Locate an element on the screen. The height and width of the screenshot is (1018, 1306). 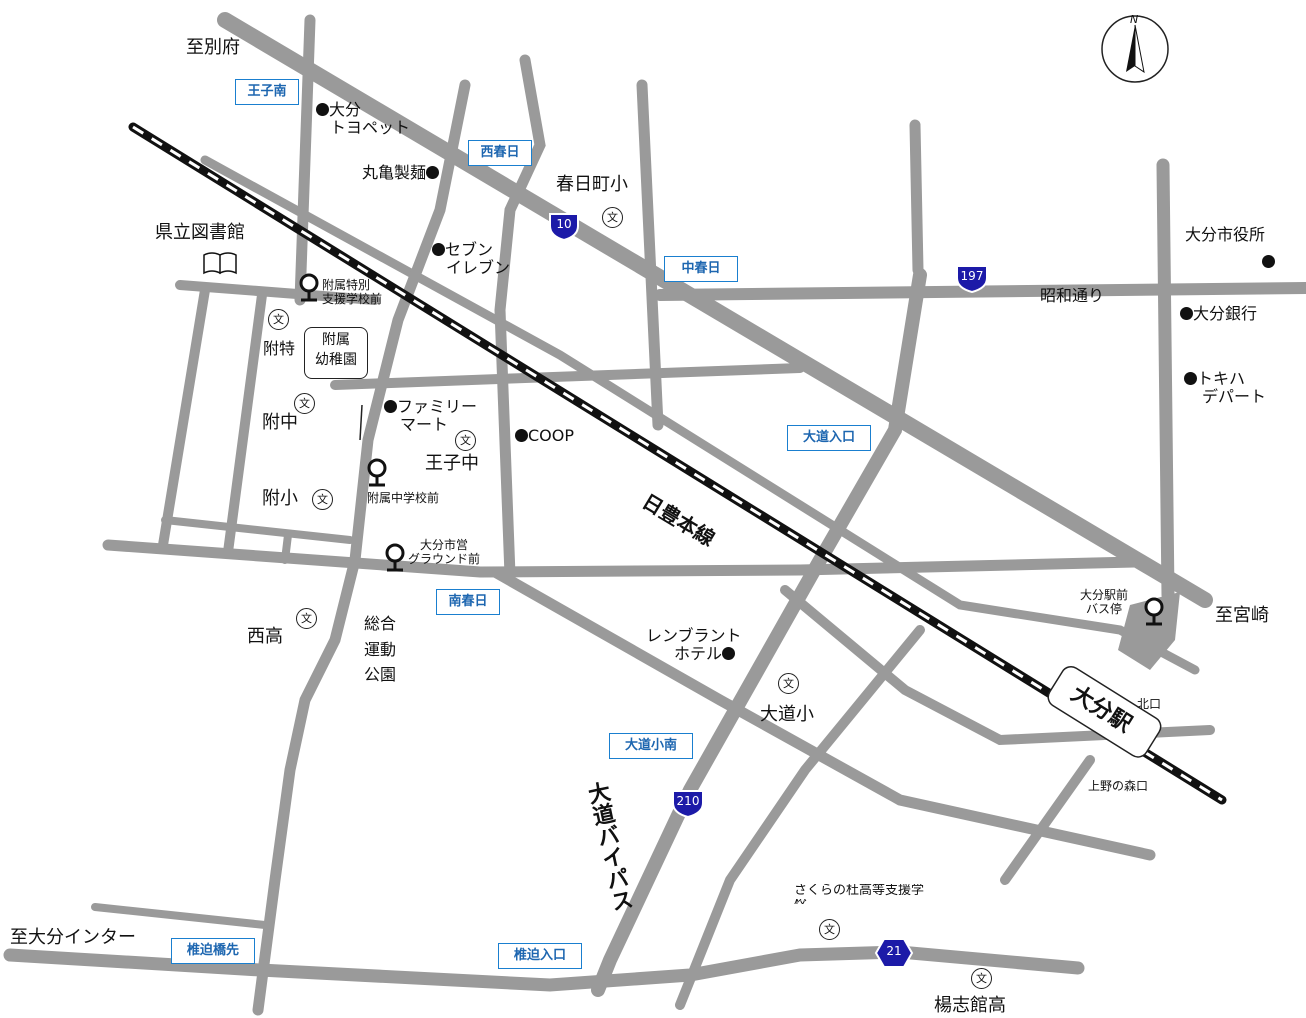
station-north-exit: 北口 is located at coordinates (1149, 704).